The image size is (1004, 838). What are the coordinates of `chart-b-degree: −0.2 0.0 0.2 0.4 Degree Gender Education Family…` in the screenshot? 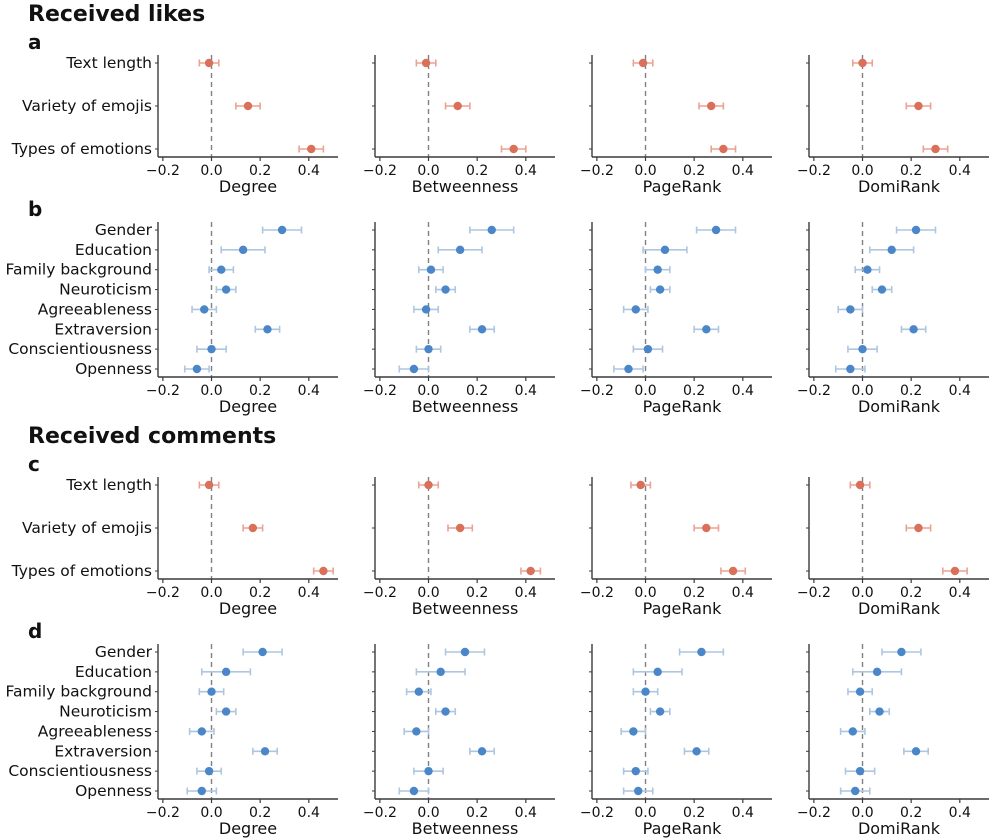 It's located at (172, 318).